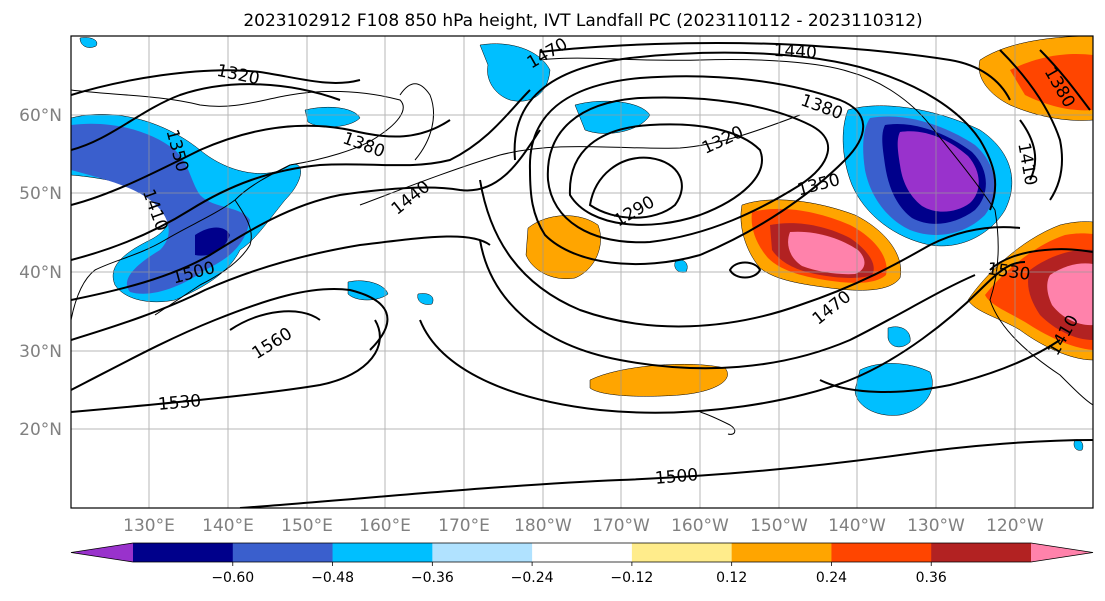 This screenshot has width=1105, height=601. What do you see at coordinates (831, 578) in the screenshot?
I see `colorbar-tick-label: 0.24` at bounding box center [831, 578].